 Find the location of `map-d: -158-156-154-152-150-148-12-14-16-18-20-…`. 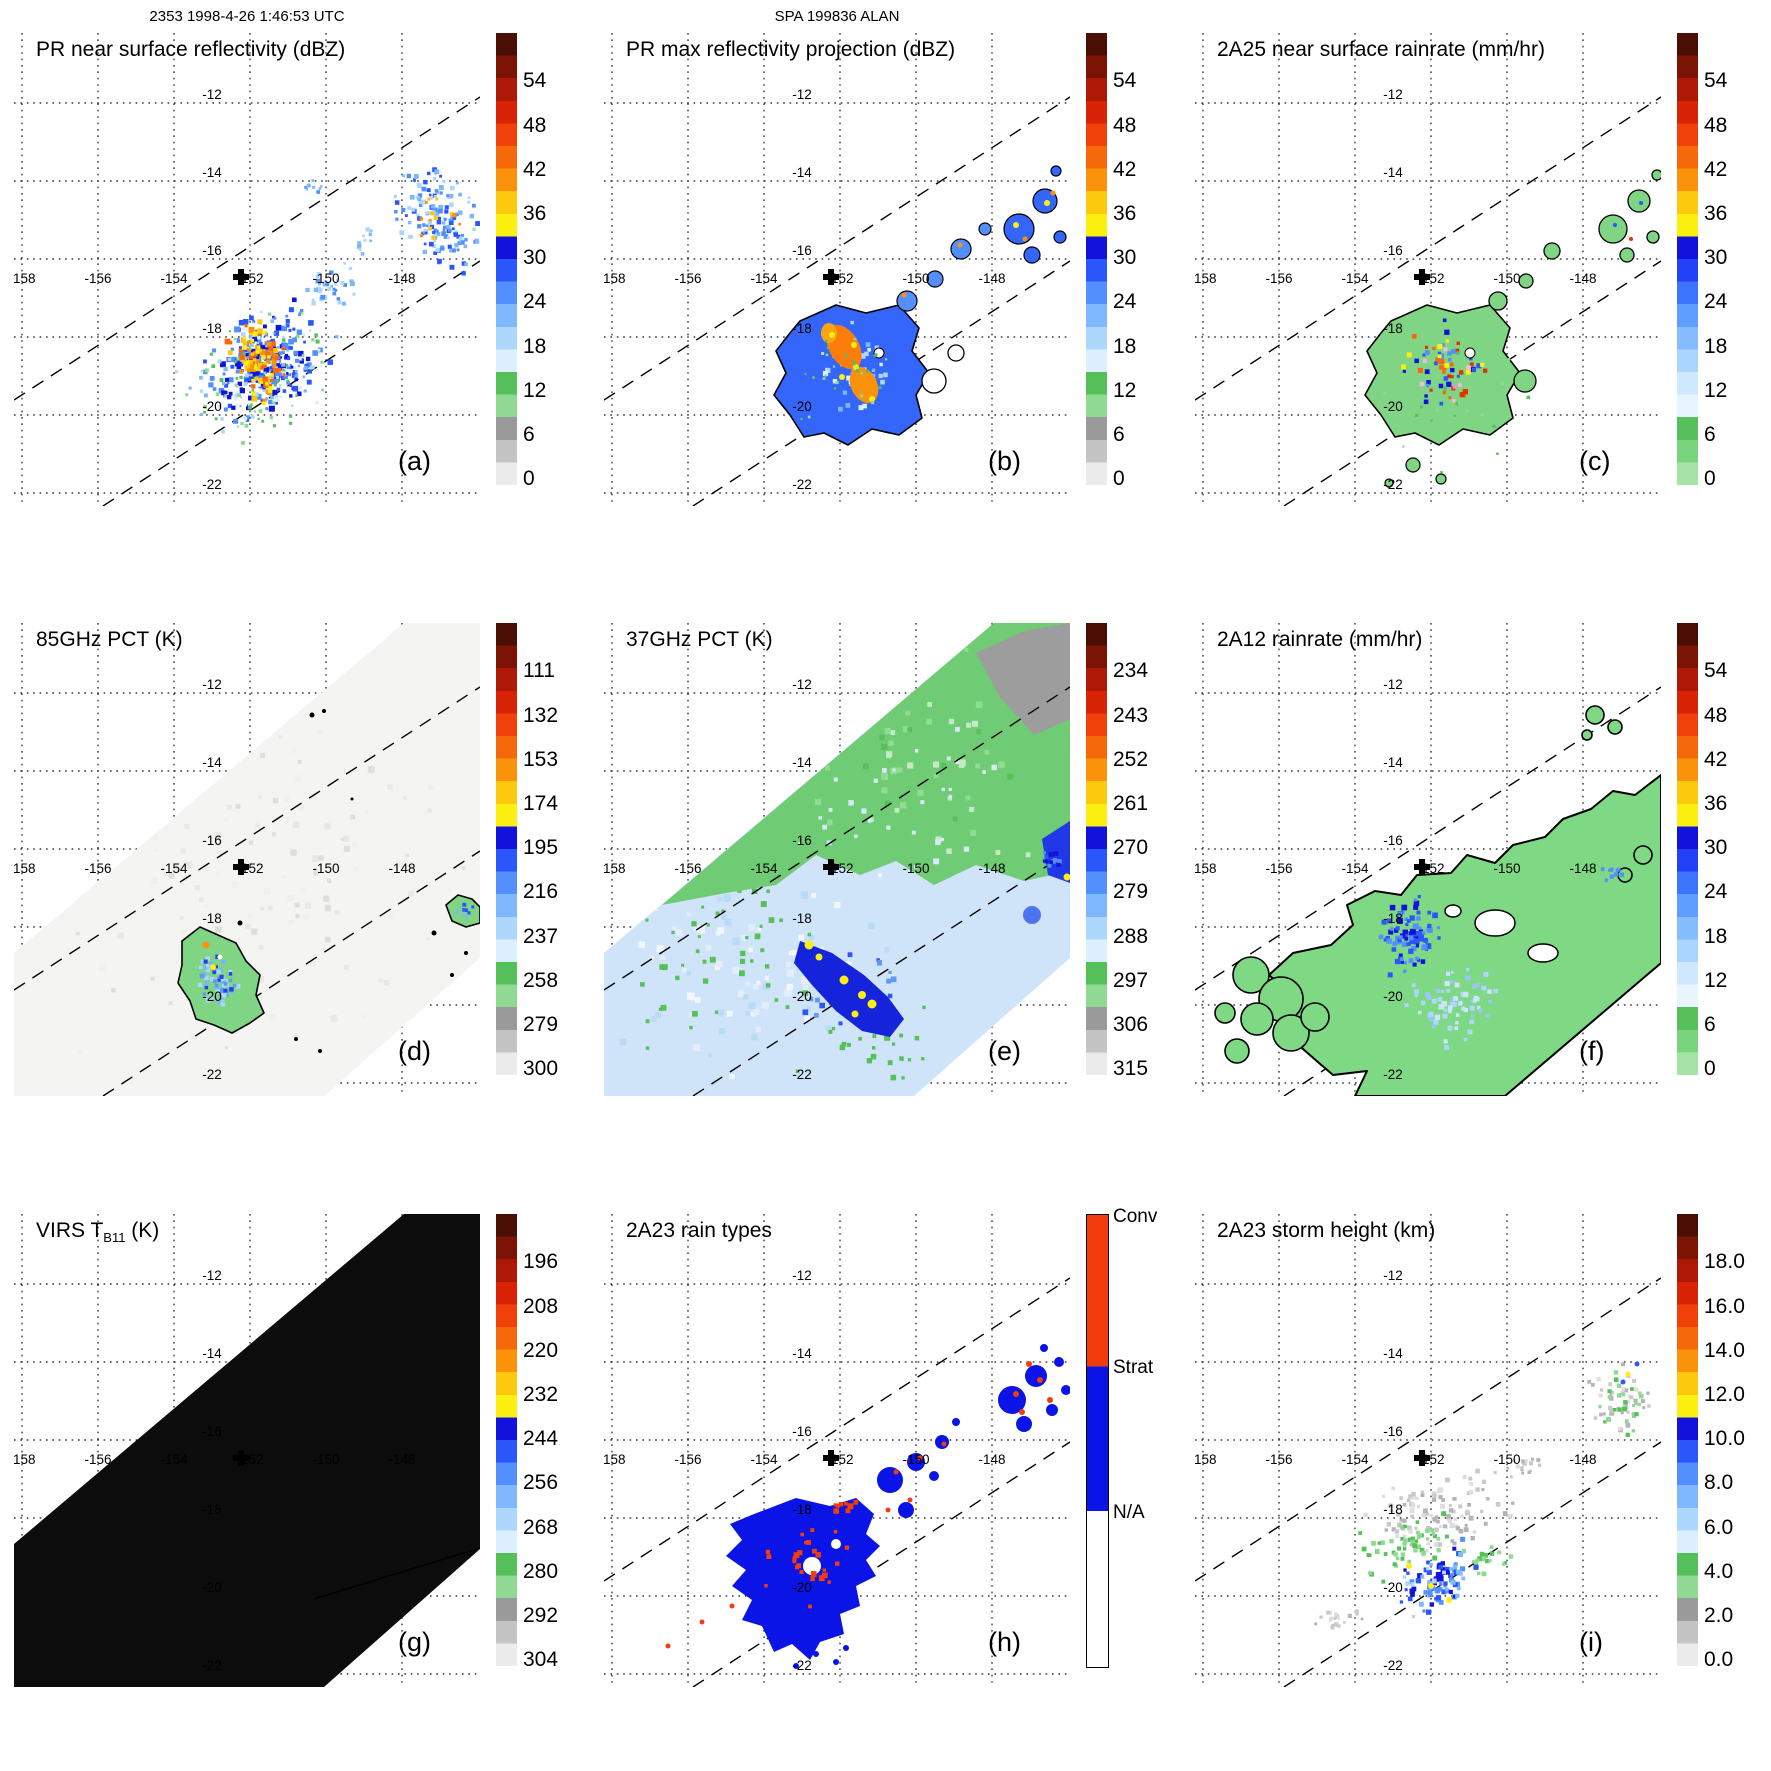

map-d: -158-156-154-152-150-148-12-14-16-18-20-… is located at coordinates (247, 859).